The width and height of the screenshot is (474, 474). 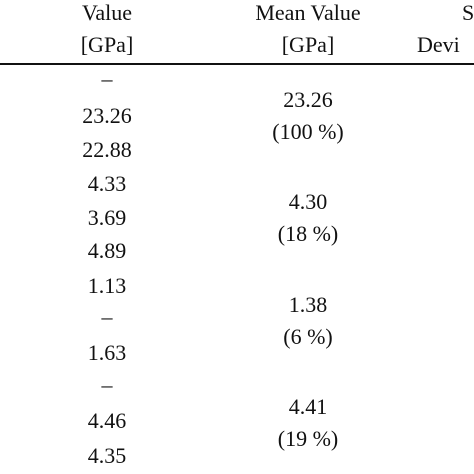 What do you see at coordinates (107, 149) in the screenshot?
I see `value-cell: 22.88` at bounding box center [107, 149].